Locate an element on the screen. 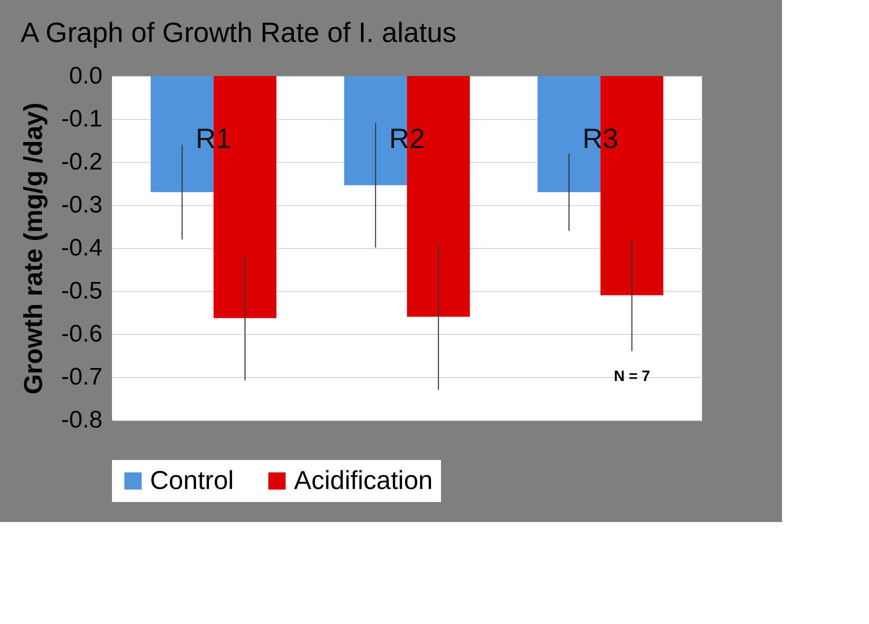  y-tick-label: -0.6 is located at coordinates (81, 334).